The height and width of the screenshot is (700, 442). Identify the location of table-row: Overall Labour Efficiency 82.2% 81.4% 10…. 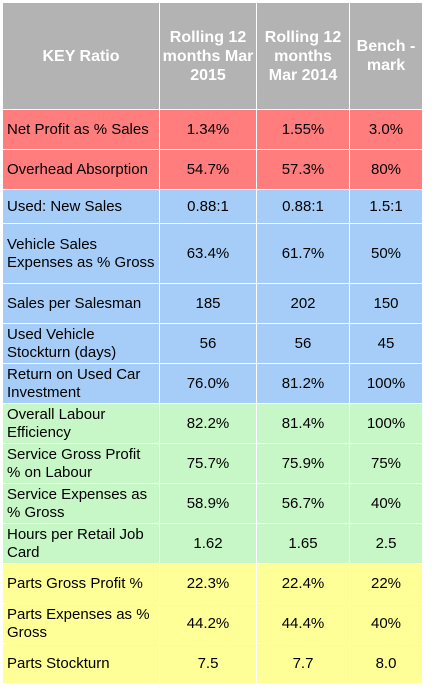
(212, 423).